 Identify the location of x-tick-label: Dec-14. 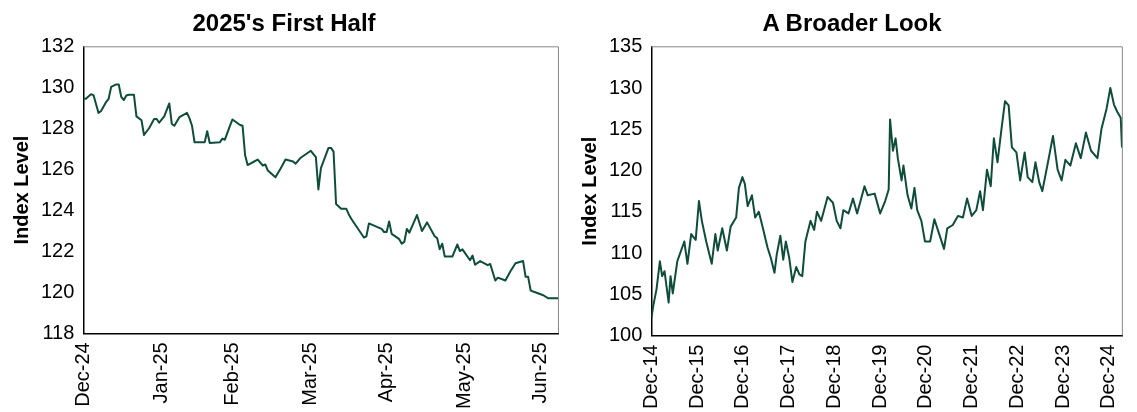
(649, 377).